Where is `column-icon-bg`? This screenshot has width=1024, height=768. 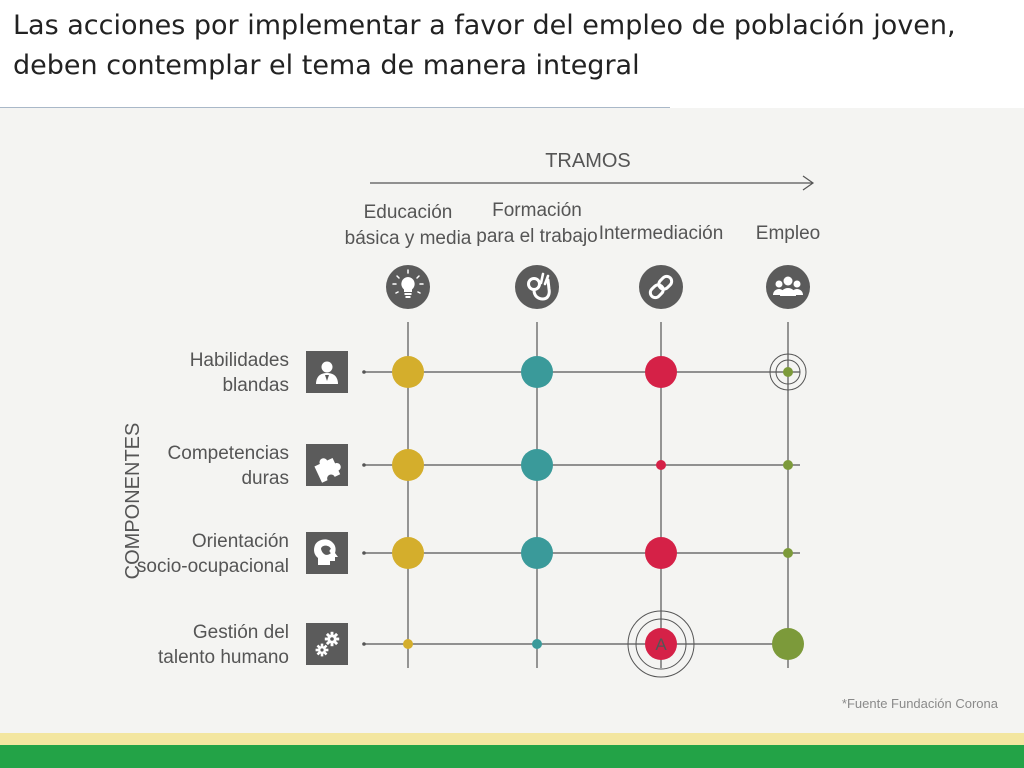
column-icon-bg is located at coordinates (788, 287).